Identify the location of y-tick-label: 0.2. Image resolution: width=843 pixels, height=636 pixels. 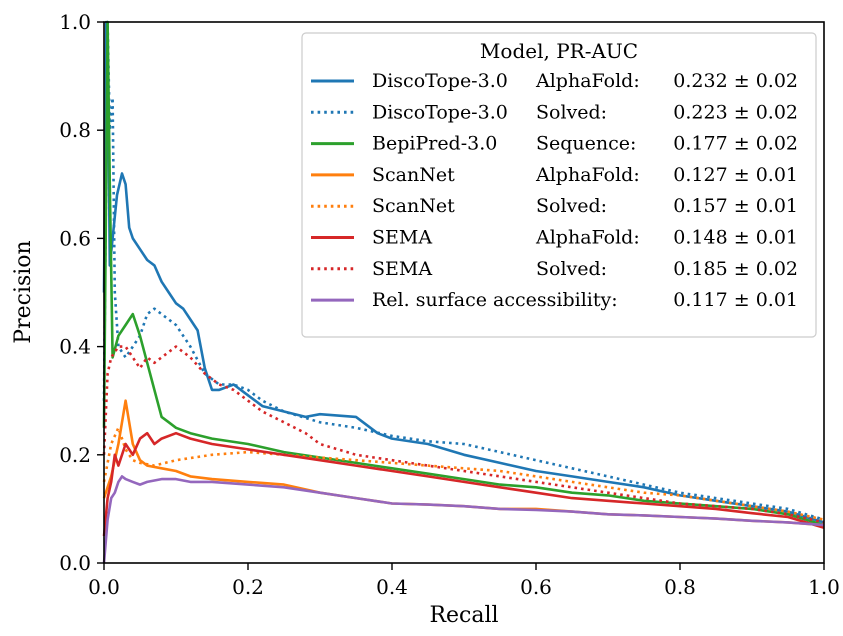
(75, 455).